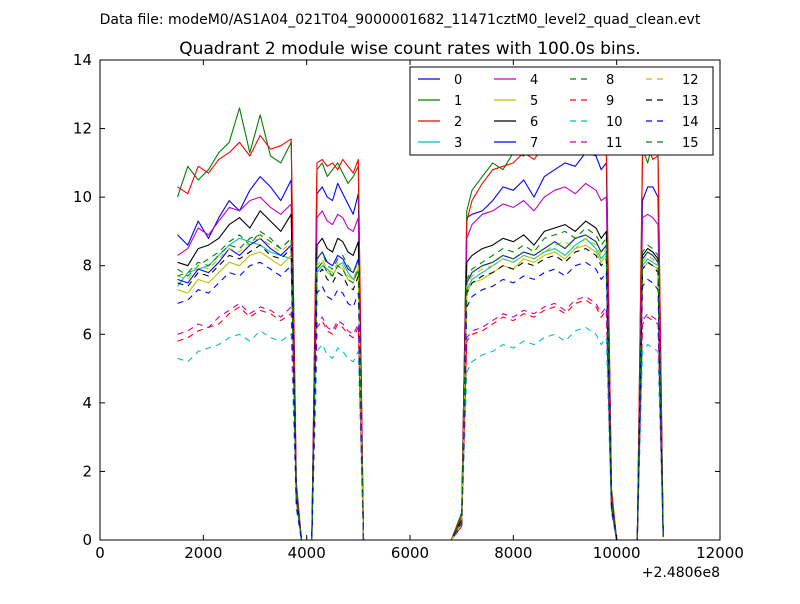  I want to click on legend-label-13: 13, so click(690, 101).